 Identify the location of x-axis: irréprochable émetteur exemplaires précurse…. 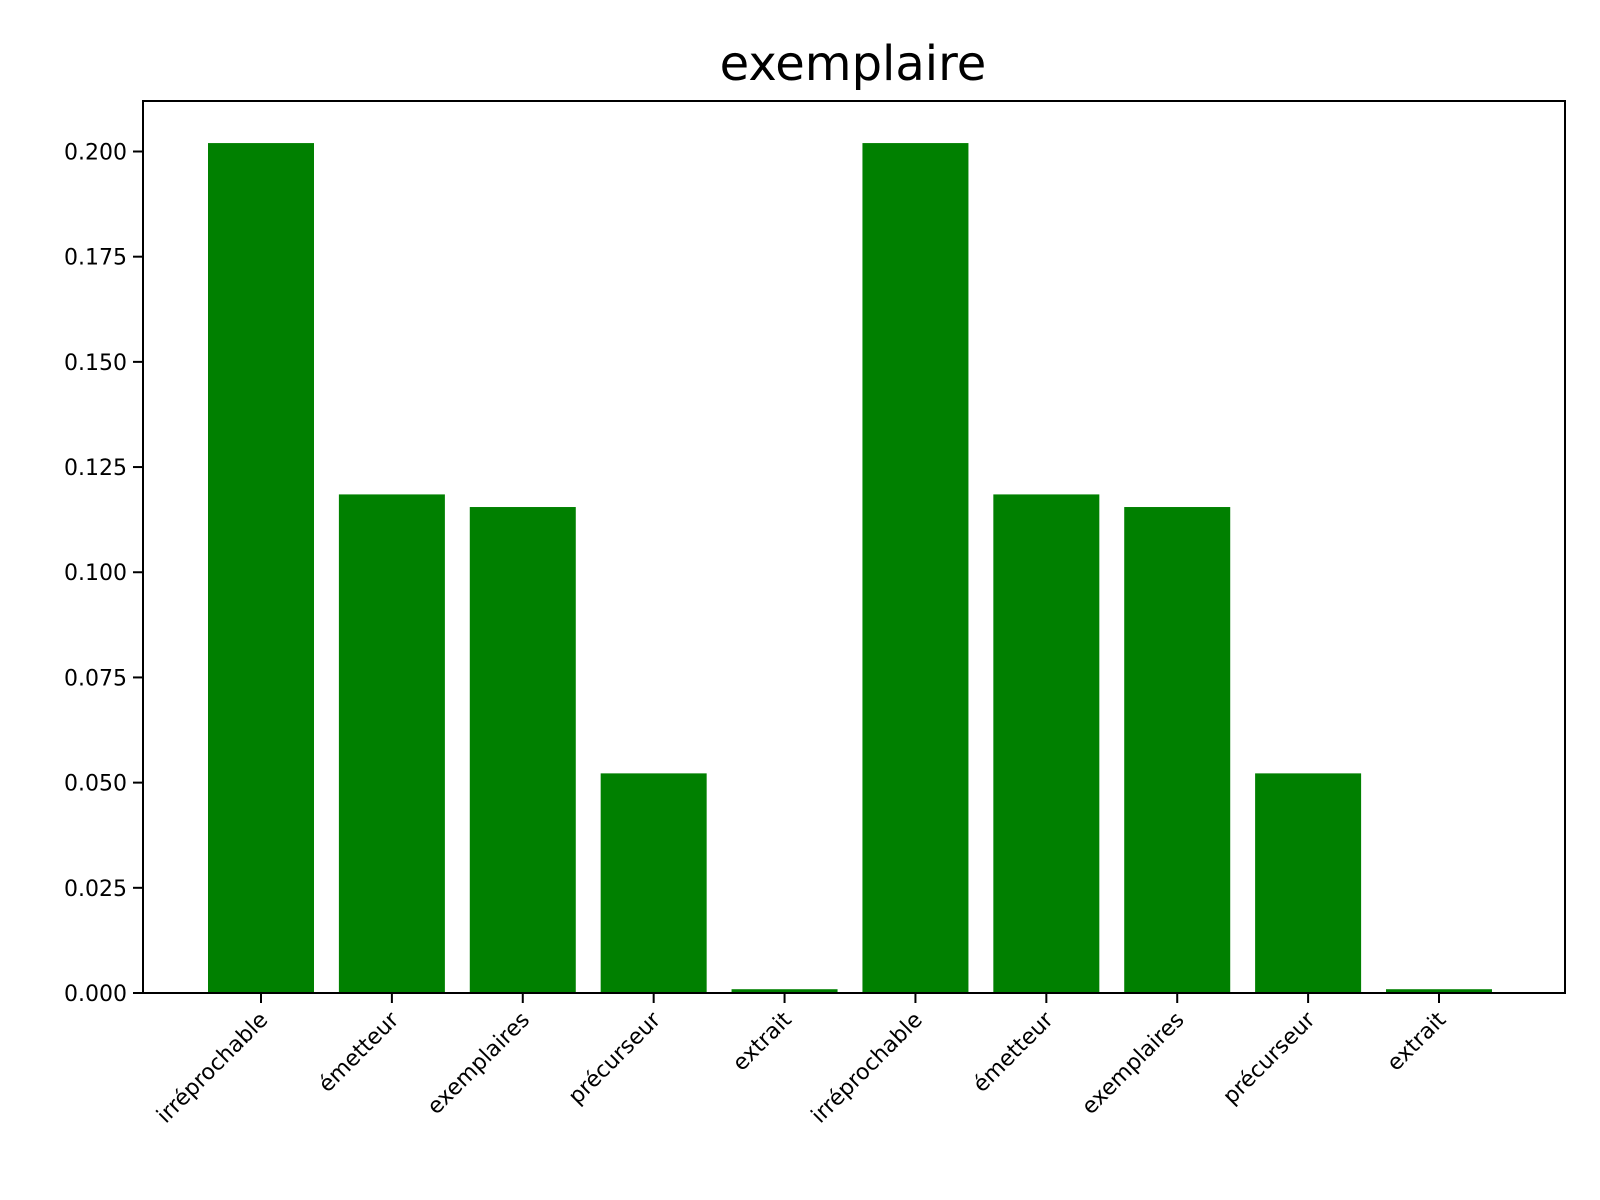
(802, 1061).